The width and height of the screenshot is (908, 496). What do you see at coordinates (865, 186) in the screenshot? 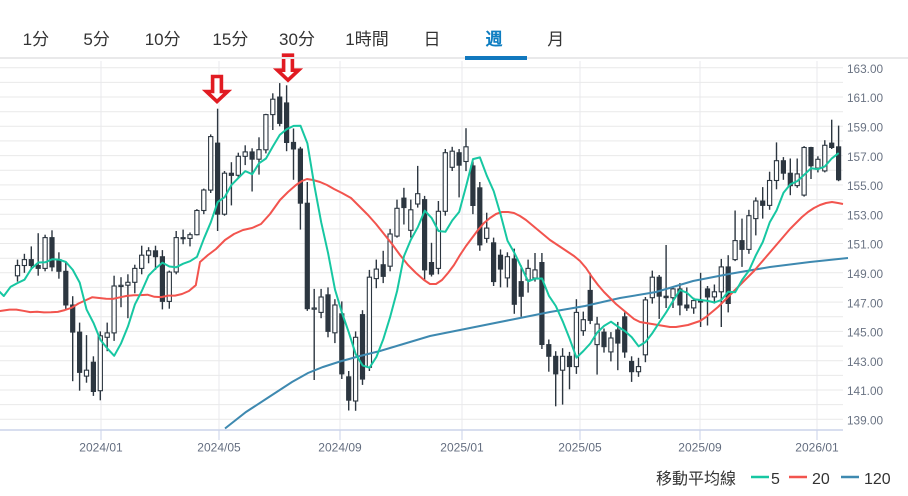
I see `svg-text: 155.00` at bounding box center [865, 186].